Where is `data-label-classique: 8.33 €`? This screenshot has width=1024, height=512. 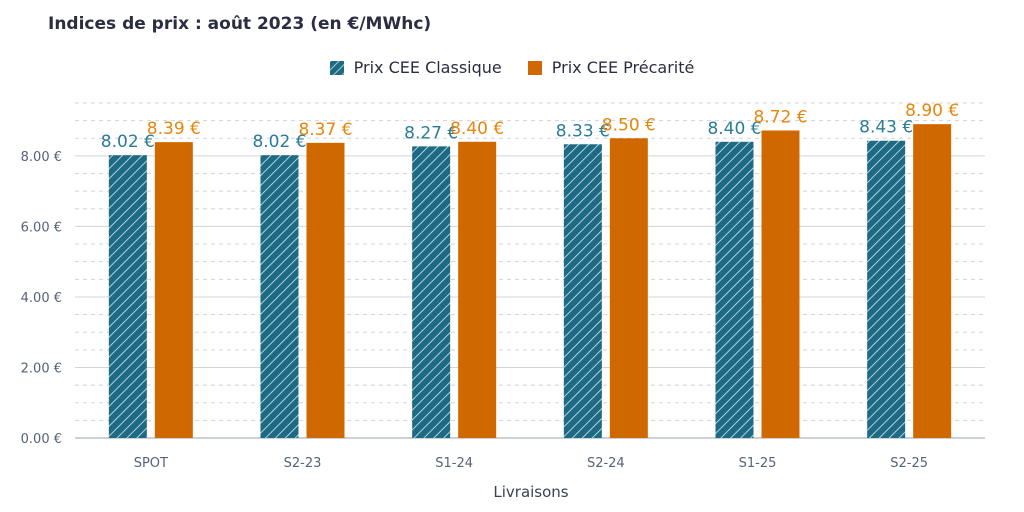
data-label-classique: 8.33 € is located at coordinates (583, 131).